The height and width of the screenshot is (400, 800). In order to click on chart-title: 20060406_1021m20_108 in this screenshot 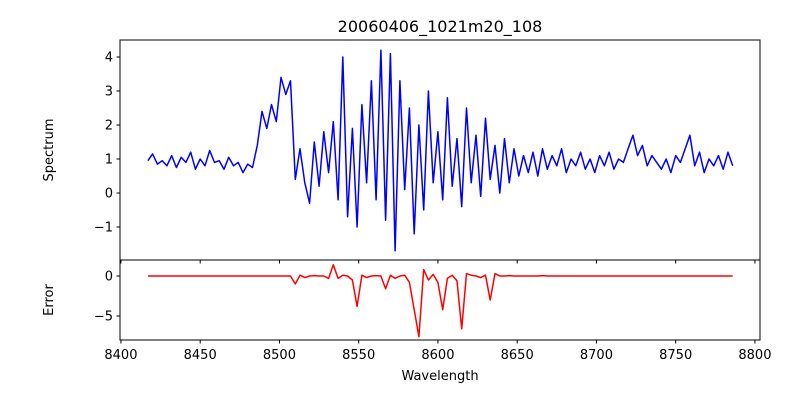, I will do `click(440, 27)`.